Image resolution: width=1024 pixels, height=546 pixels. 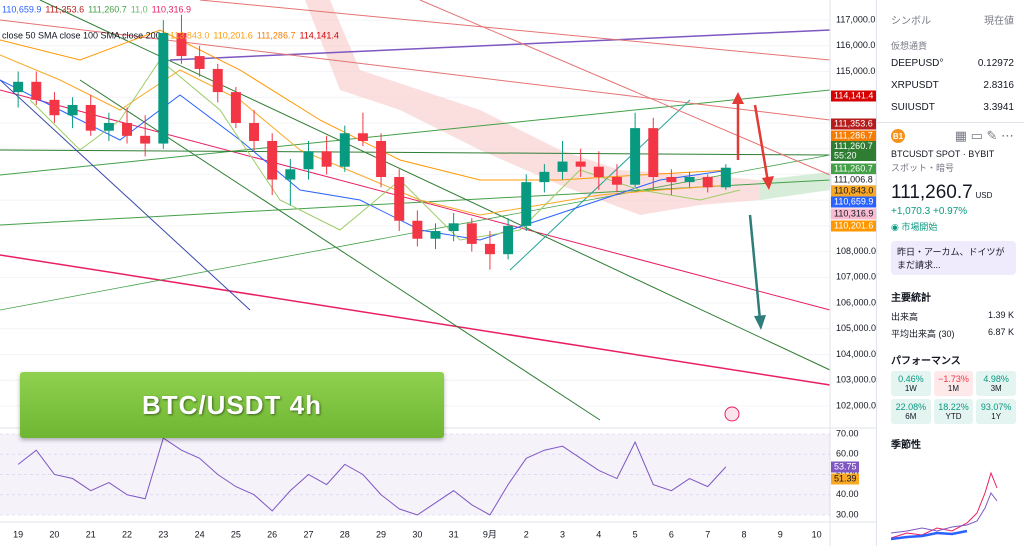 I want to click on y-tick-label: 116,000.0, so click(x=855, y=45).